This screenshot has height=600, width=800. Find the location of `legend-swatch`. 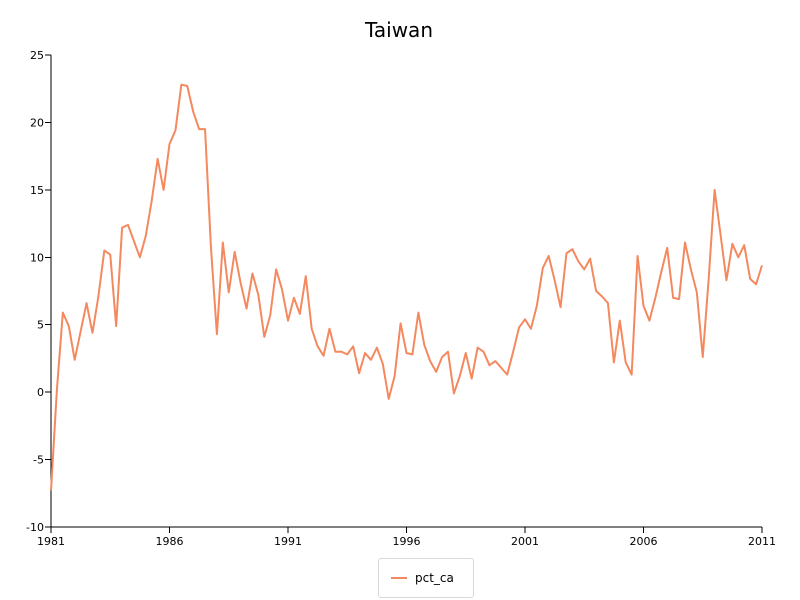

legend-swatch is located at coordinates (399, 578).